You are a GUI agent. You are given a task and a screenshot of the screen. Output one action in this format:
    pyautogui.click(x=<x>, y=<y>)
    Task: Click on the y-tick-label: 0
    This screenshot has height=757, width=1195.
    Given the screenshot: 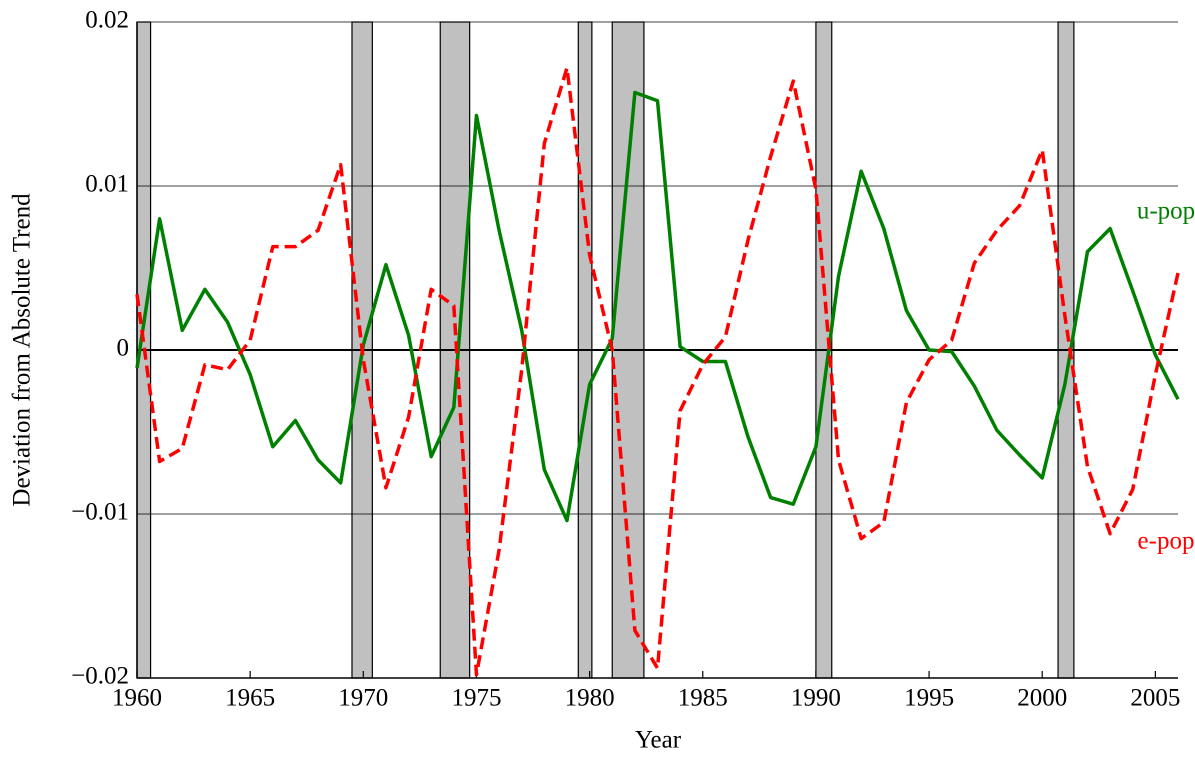 What is the action you would take?
    pyautogui.click(x=123, y=348)
    